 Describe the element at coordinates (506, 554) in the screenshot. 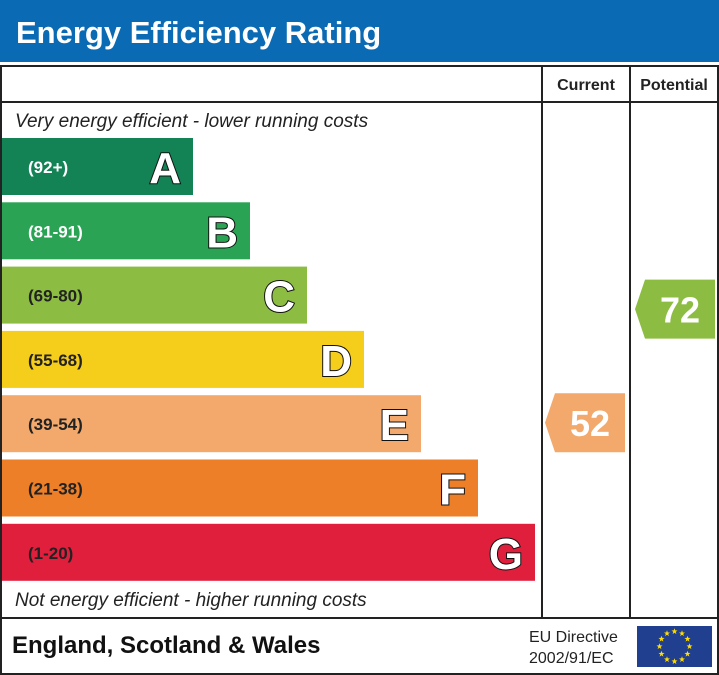

I see `band-letter-g: G` at that location.